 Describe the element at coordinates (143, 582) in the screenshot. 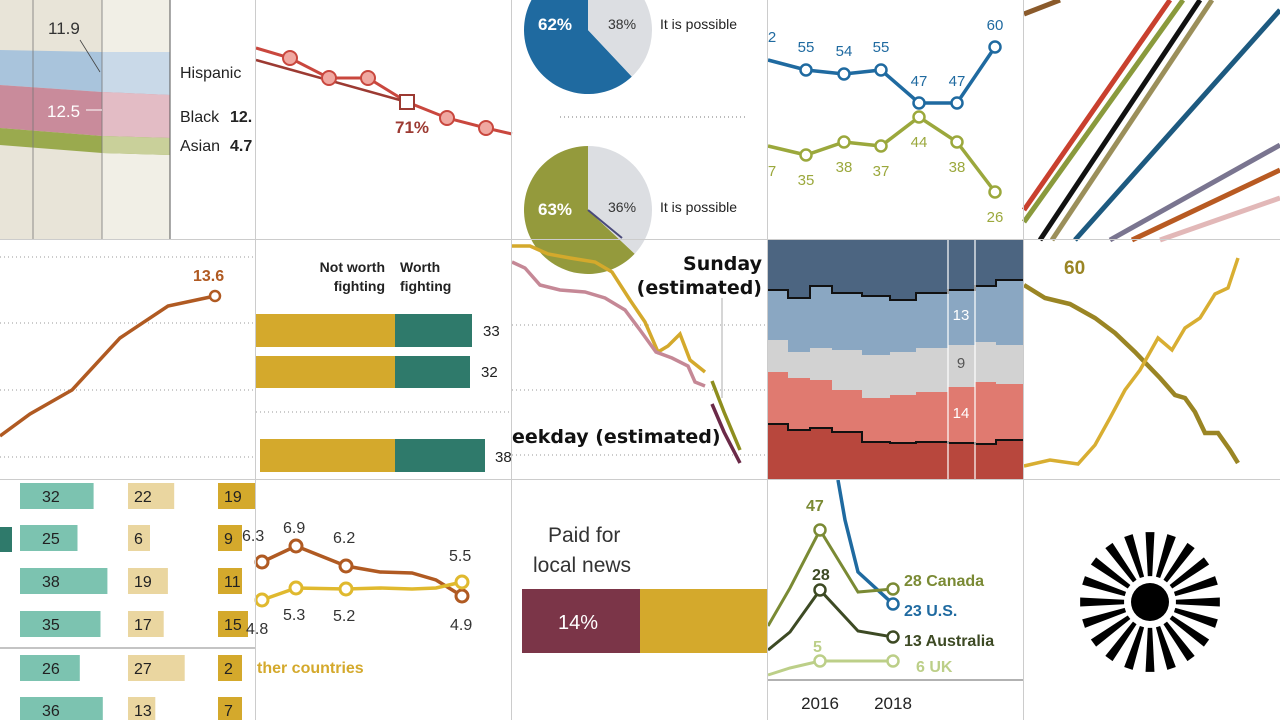

I see `column-2-value: 19` at that location.